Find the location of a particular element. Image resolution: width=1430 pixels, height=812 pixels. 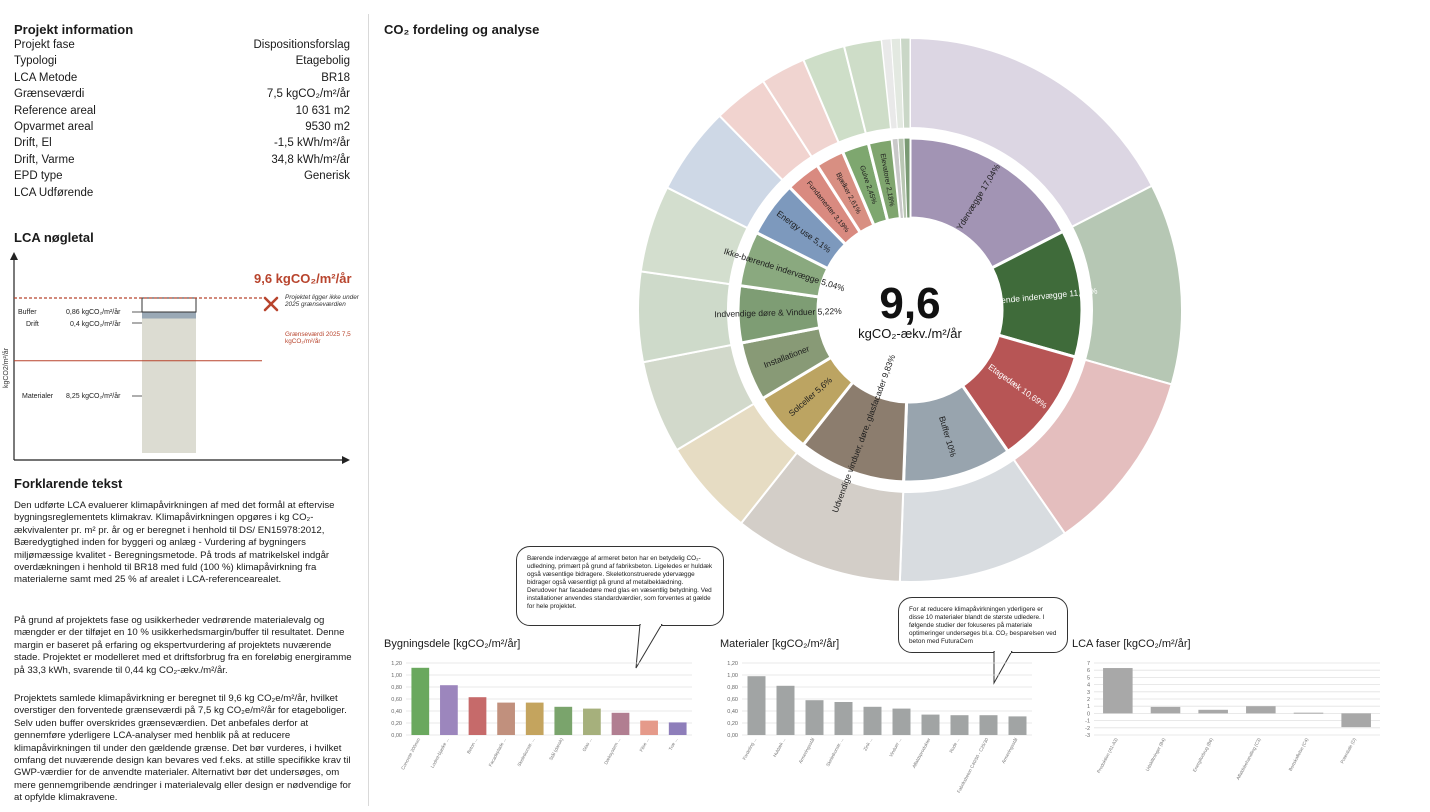

project-info-row: EPD type Generisk is located at coordinates (182, 178).